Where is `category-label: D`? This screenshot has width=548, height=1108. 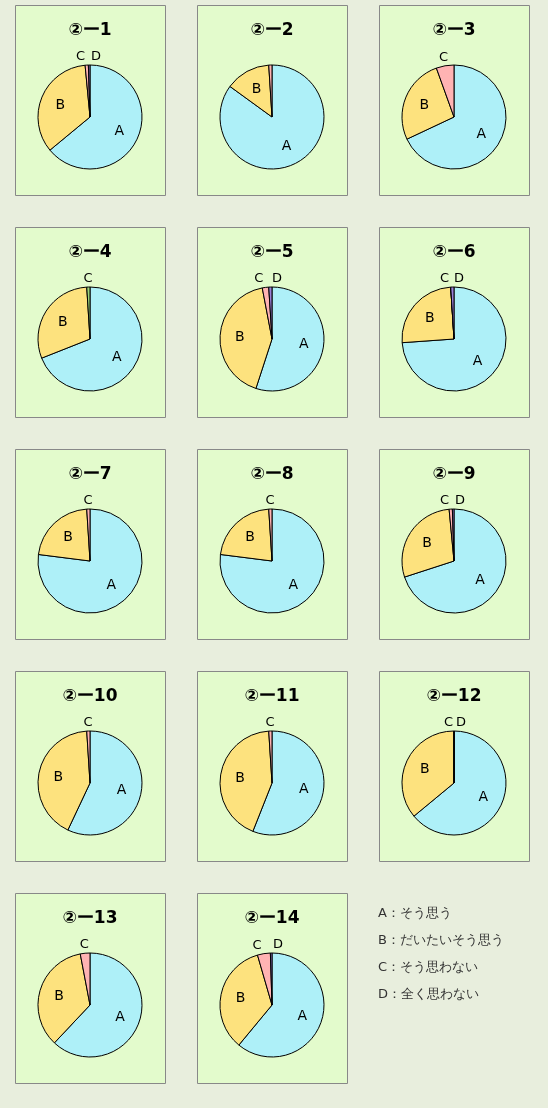 category-label: D is located at coordinates (461, 721).